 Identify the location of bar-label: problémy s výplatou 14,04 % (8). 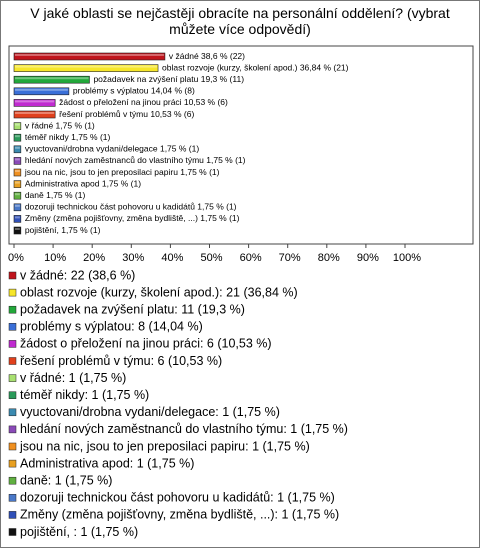
(134, 91).